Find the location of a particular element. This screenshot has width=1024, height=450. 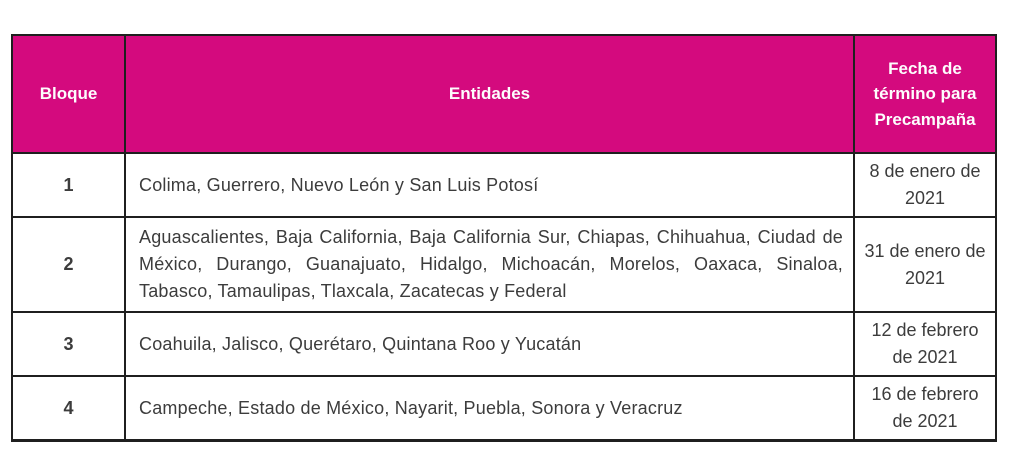

fecha-cell: 8 de enero de 2021 is located at coordinates (925, 185).